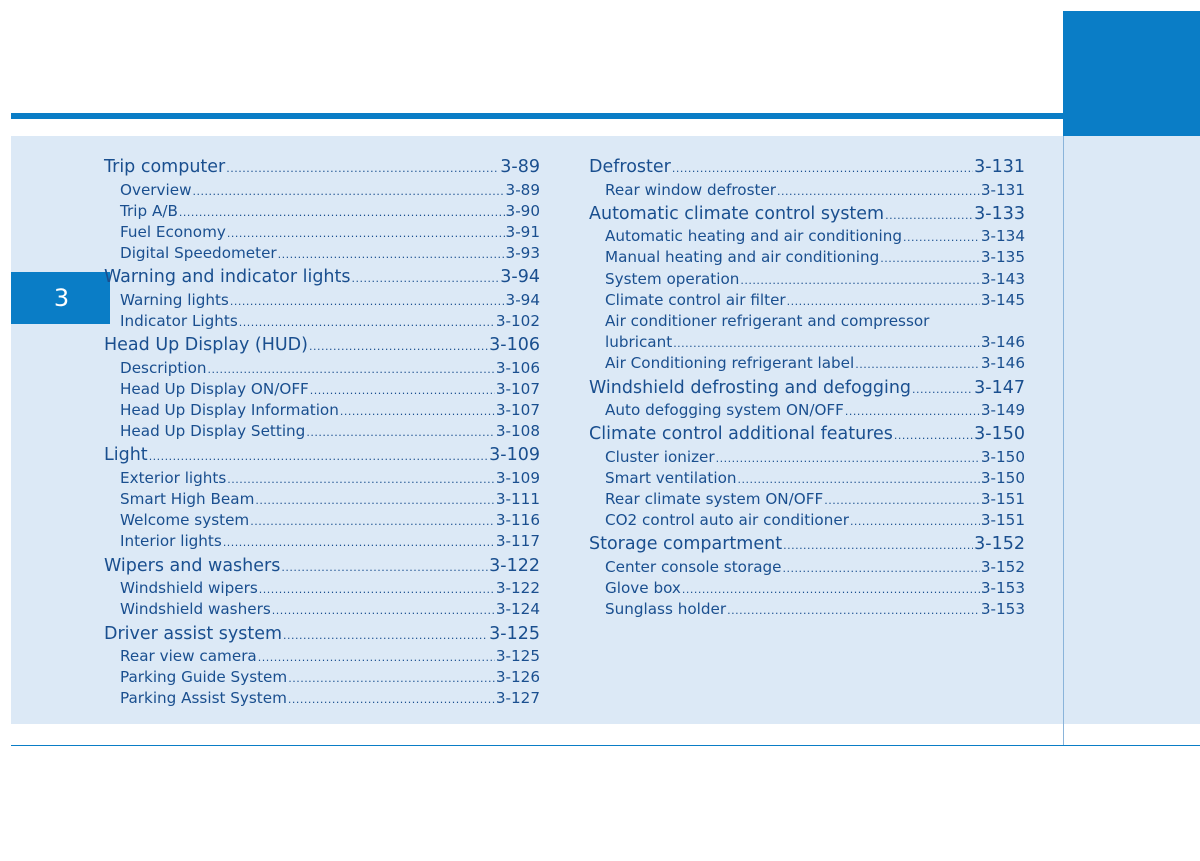 The height and width of the screenshot is (861, 1200). What do you see at coordinates (999, 387) in the screenshot?
I see `toc-page-number: 3-147` at bounding box center [999, 387].